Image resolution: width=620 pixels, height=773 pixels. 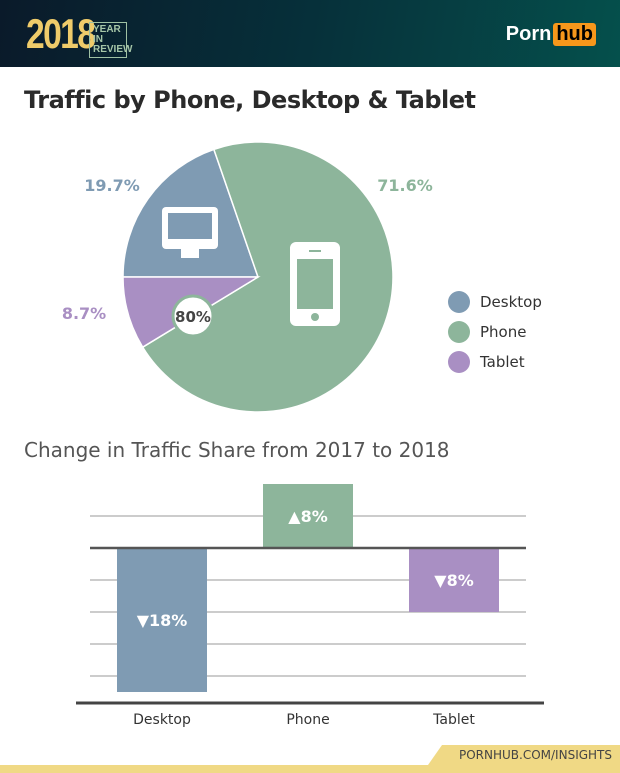 I want to click on annotation-label: 80%, so click(x=193, y=317).